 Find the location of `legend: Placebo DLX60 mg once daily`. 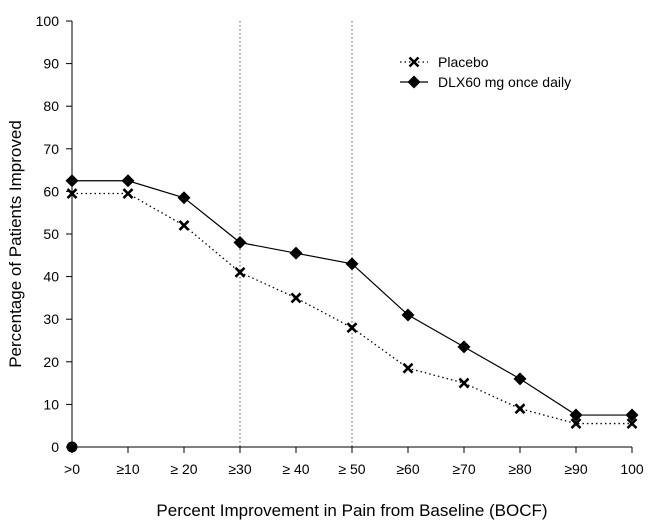

legend: Placebo DLX60 mg once daily is located at coordinates (485, 72).